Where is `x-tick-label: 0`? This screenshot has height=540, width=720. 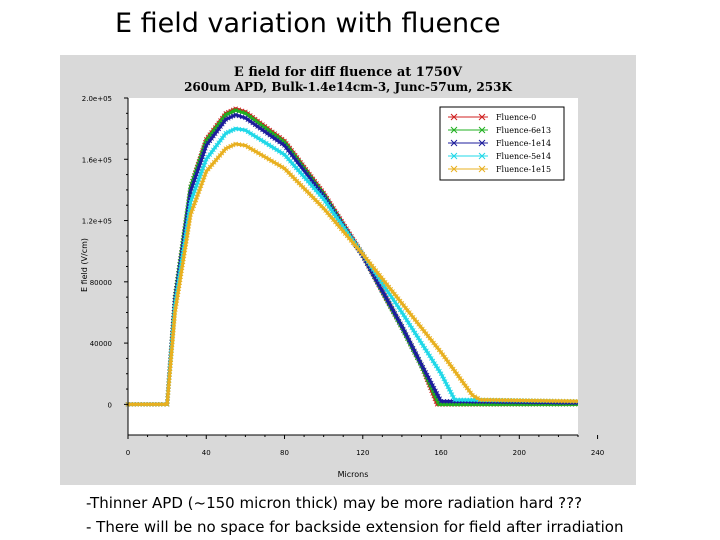 x-tick-label: 0 is located at coordinates (128, 453).